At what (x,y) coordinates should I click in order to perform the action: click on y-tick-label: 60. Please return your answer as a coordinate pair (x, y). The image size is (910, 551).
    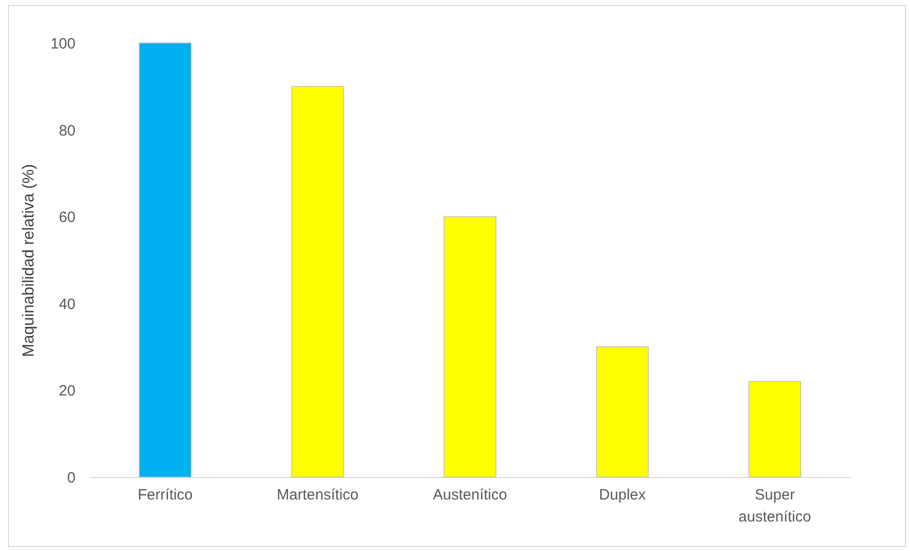
    Looking at the image, I should click on (67, 217).